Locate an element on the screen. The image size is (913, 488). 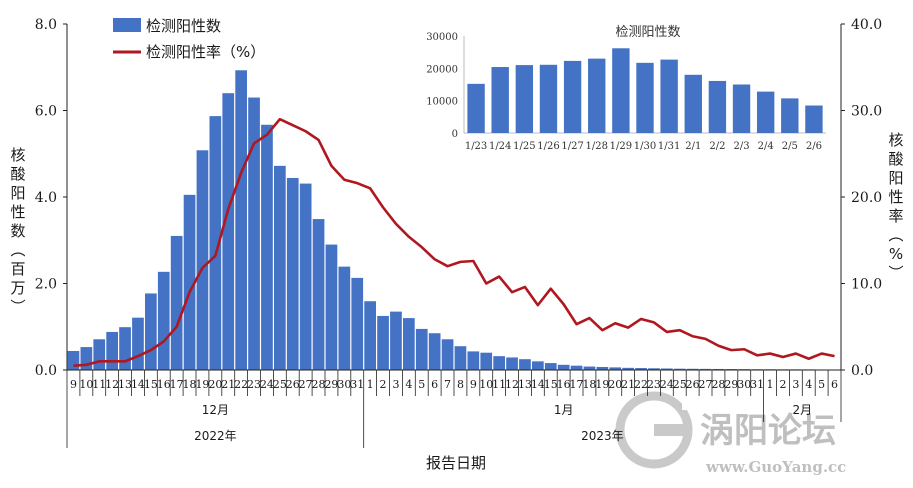
y-axis-right-title-char: 阳 is located at coordinates (895, 178).